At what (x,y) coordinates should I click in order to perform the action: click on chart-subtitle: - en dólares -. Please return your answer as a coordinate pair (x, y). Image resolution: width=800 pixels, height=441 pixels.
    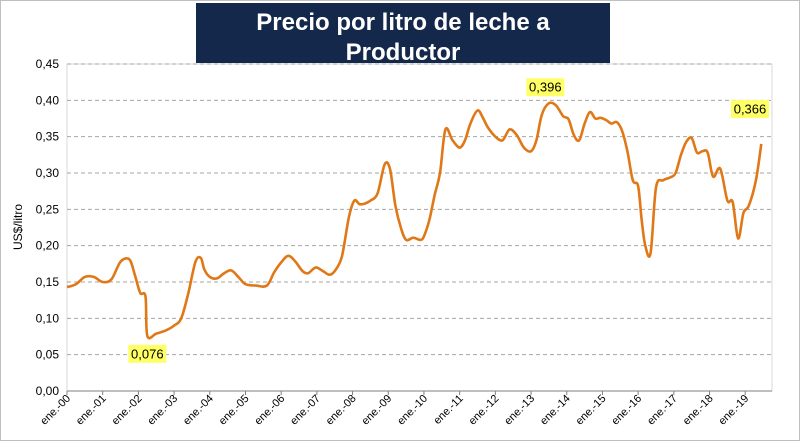
    Looking at the image, I should click on (403, 77).